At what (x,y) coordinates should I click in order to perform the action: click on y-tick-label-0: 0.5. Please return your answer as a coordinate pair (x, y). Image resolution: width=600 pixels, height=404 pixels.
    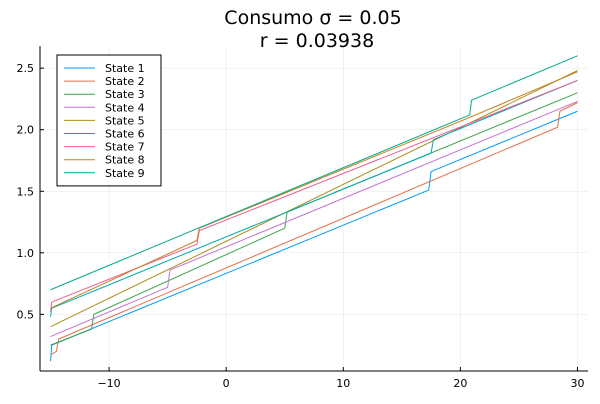
    Looking at the image, I should click on (26, 314).